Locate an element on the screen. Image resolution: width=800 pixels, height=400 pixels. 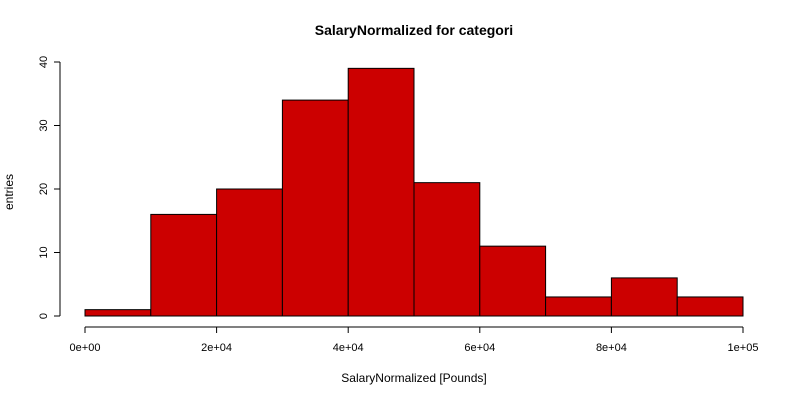
y-axis-label: entries is located at coordinates (9, 192).